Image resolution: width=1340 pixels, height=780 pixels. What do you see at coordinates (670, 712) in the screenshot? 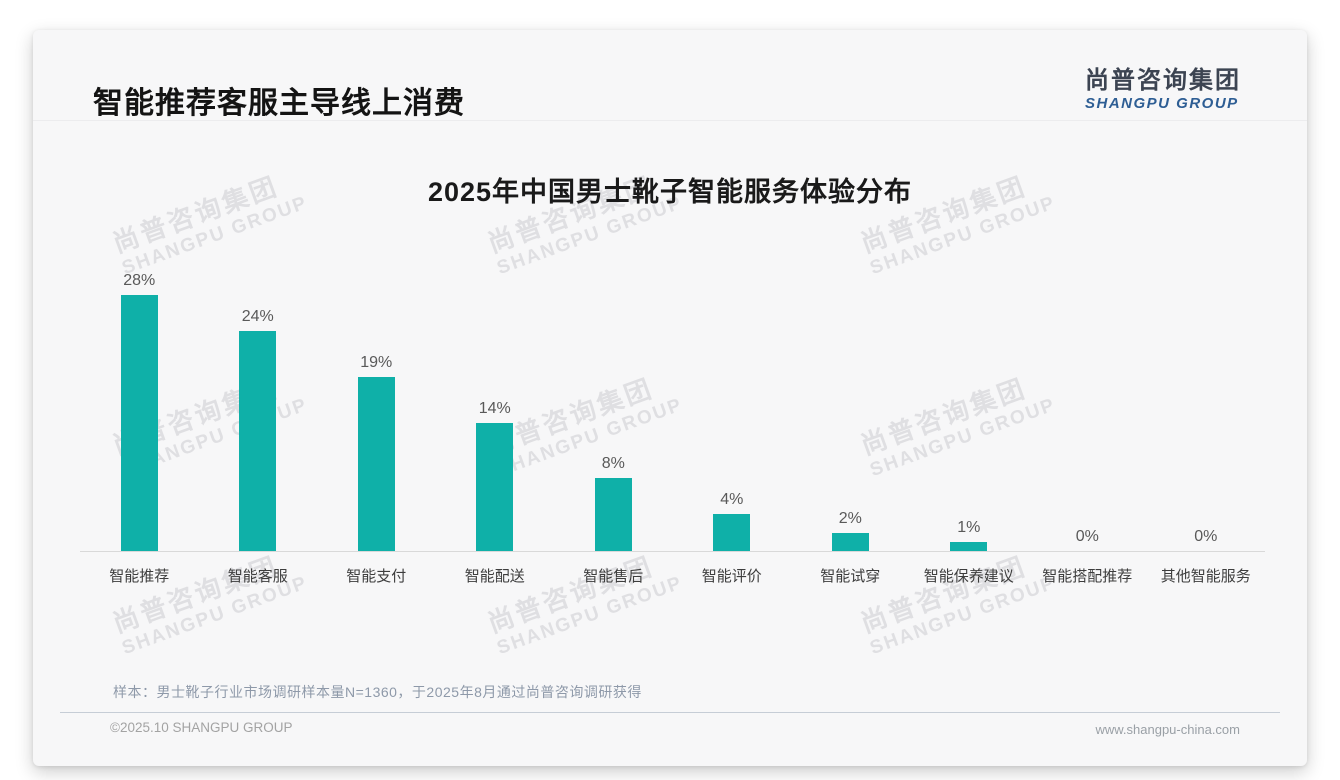
I see `footer-divider` at bounding box center [670, 712].